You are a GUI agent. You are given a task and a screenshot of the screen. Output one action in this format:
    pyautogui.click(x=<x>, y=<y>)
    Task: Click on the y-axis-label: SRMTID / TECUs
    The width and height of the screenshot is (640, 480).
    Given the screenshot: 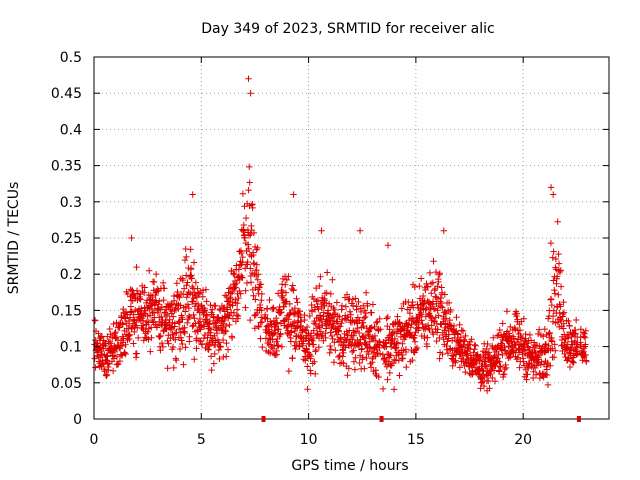 What is the action you would take?
    pyautogui.click(x=14, y=238)
    